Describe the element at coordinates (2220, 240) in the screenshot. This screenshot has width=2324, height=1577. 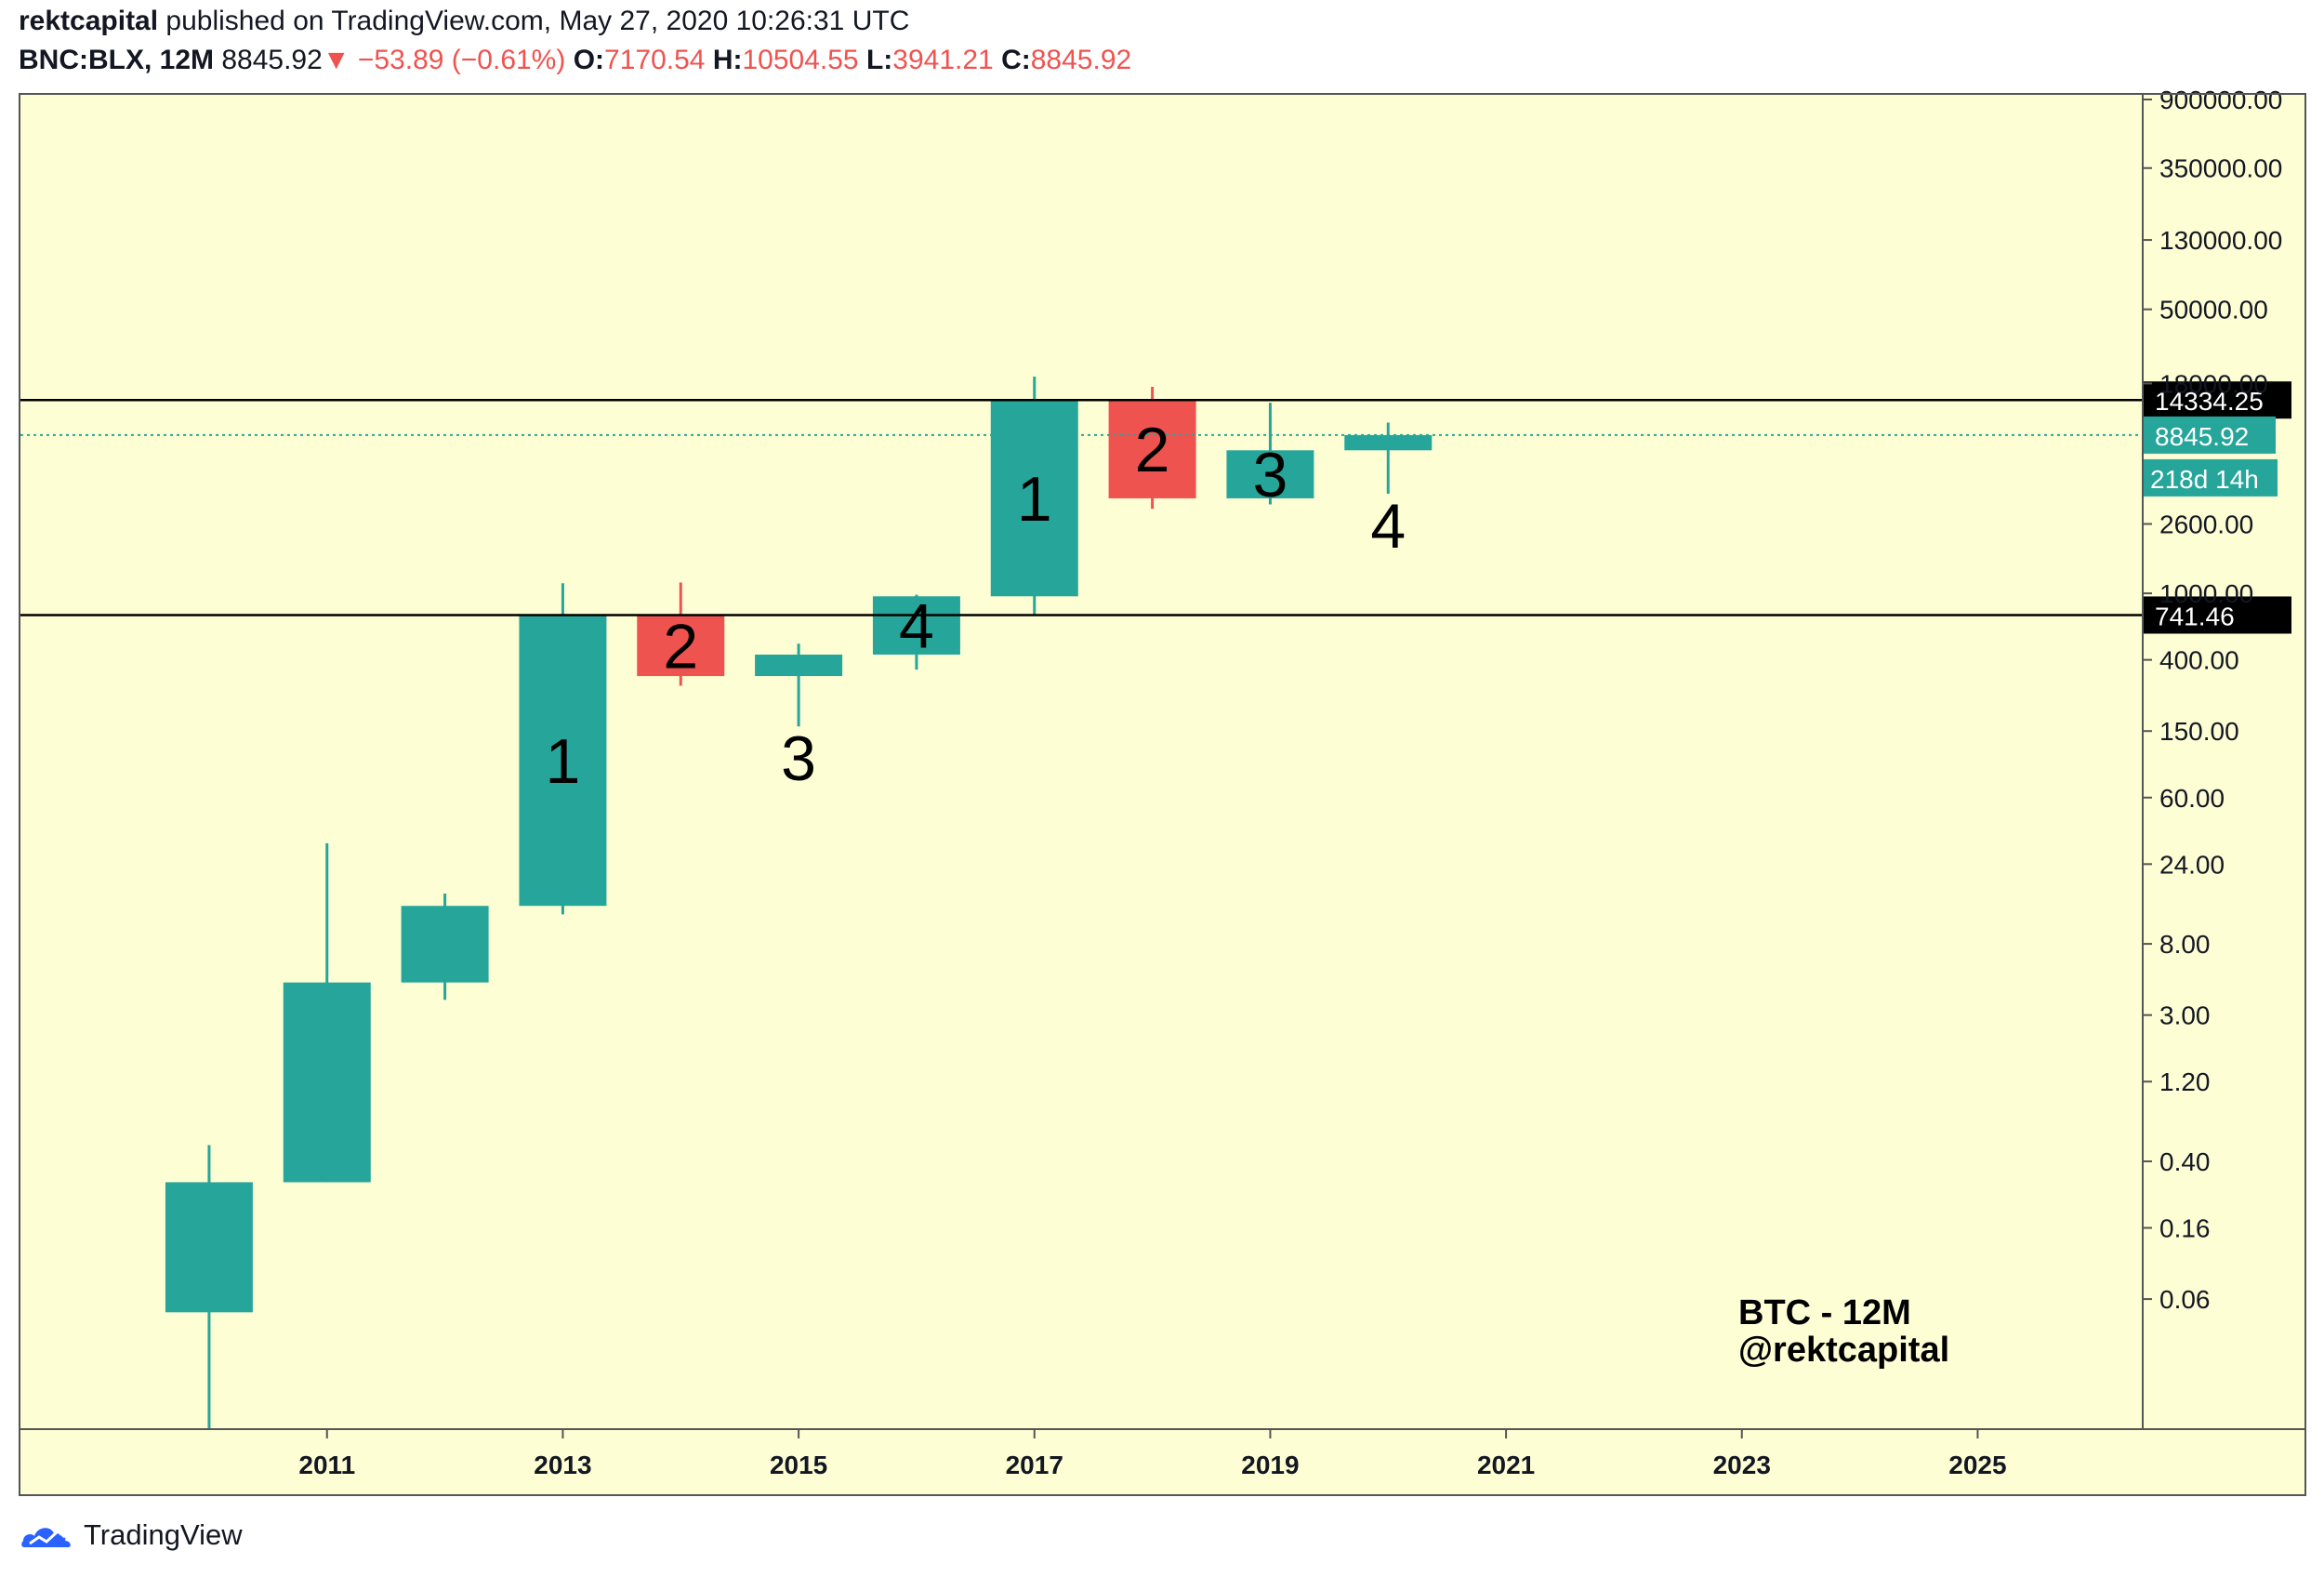
I see `y-tick-label: 130000.00` at that location.